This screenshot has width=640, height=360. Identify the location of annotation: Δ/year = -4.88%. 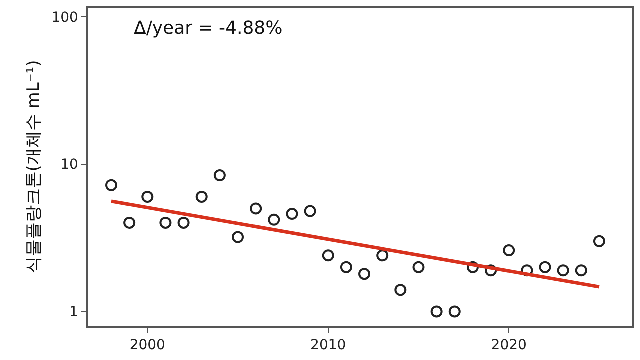
(208, 28).